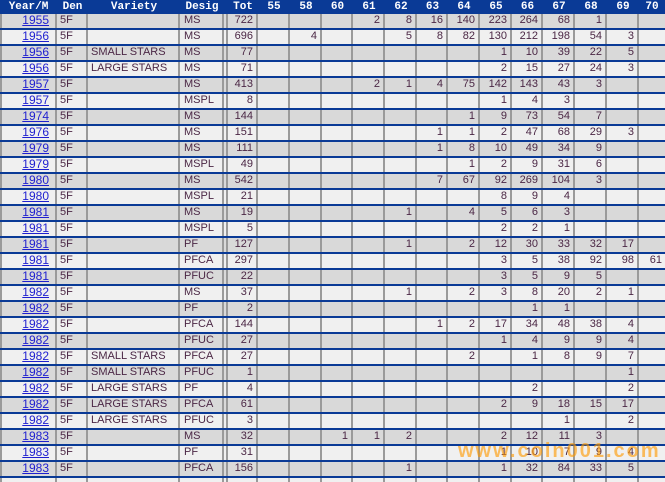 Image resolution: width=665 pixels, height=482 pixels. I want to click on tot-cell: 37, so click(243, 293).